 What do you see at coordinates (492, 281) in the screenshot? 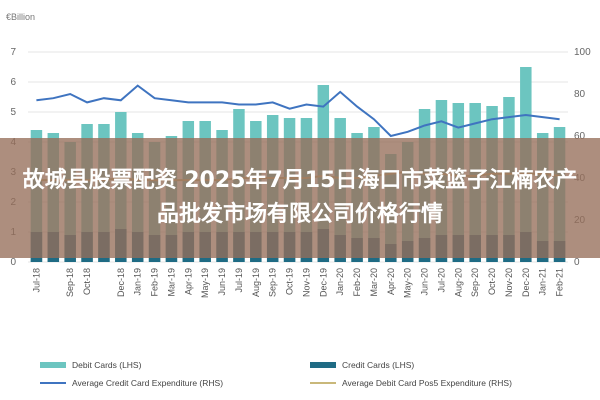
I see `x-tick-label: Oct-20` at bounding box center [492, 281].